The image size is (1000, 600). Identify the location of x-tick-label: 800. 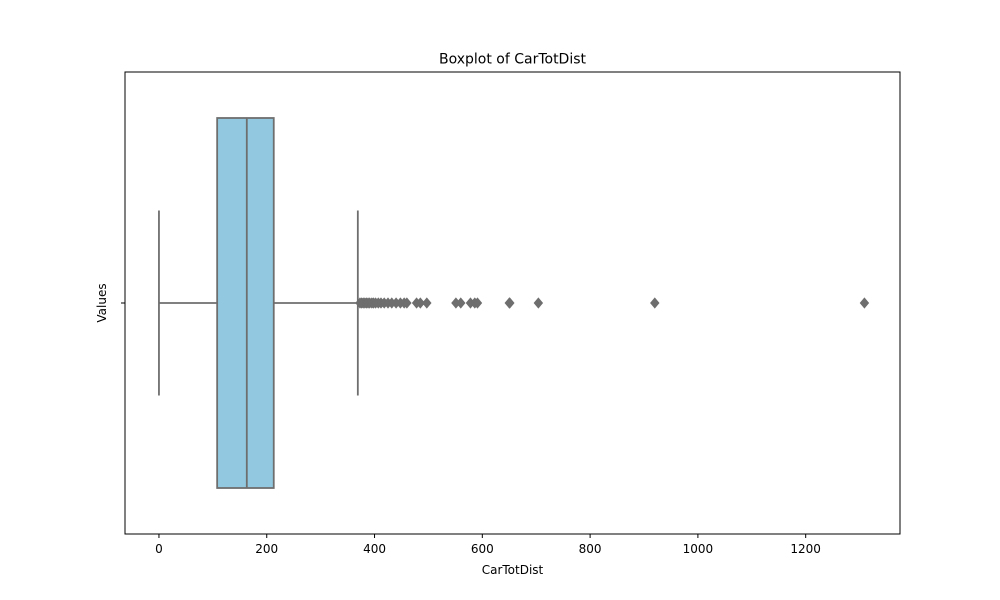
(590, 549).